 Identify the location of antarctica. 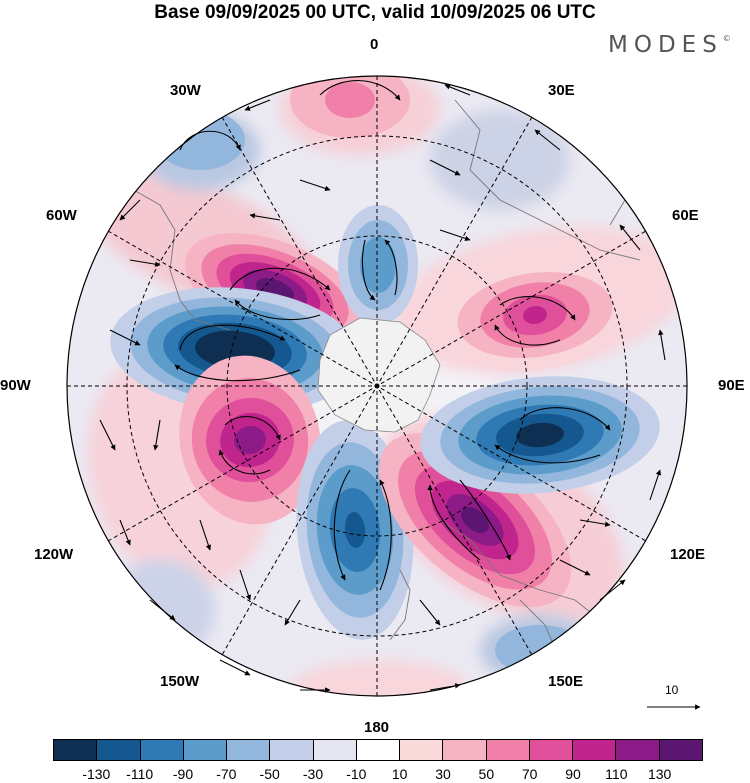
(379, 375).